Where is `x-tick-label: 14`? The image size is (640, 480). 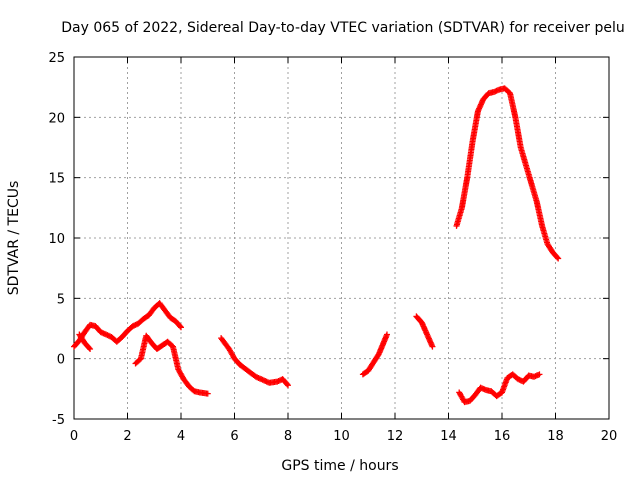
x-tick-label: 14 is located at coordinates (448, 436).